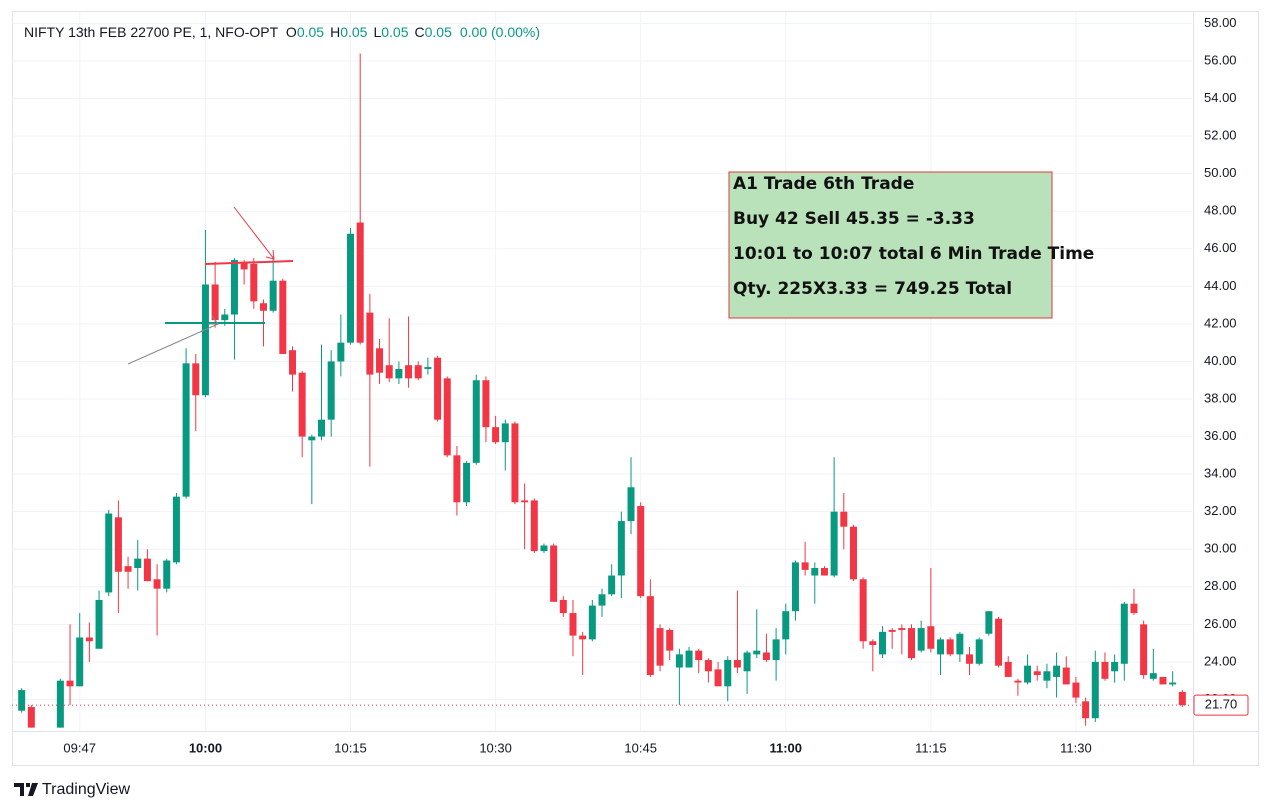  What do you see at coordinates (173, 344) in the screenshot?
I see `entry-arrow` at bounding box center [173, 344].